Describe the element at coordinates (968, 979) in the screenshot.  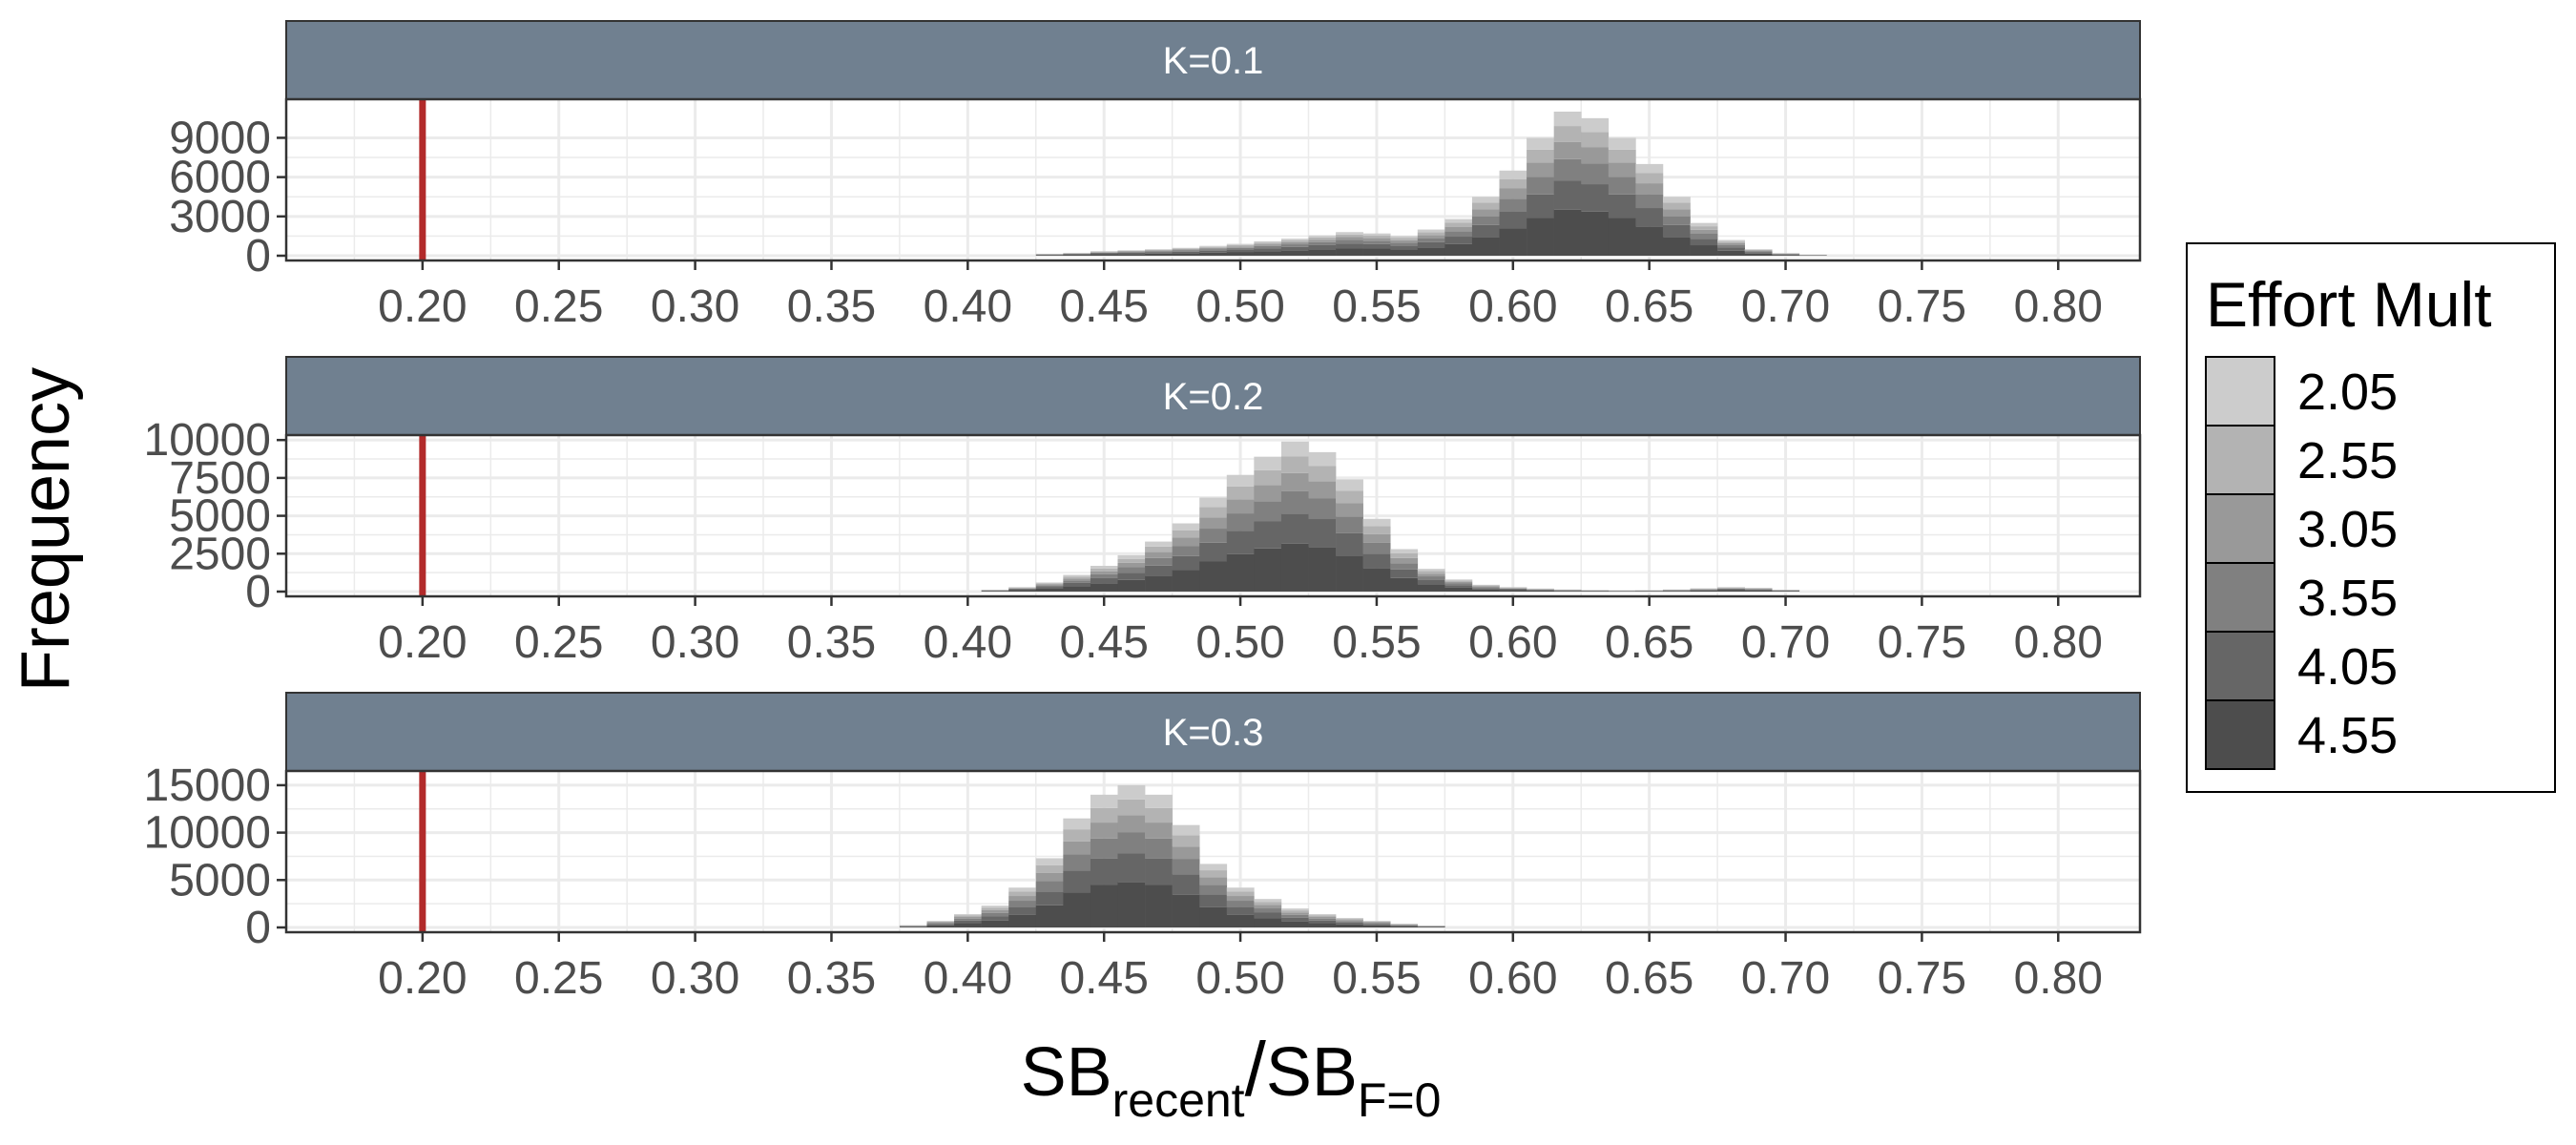
I see `x-tick-label: 0.40` at that location.